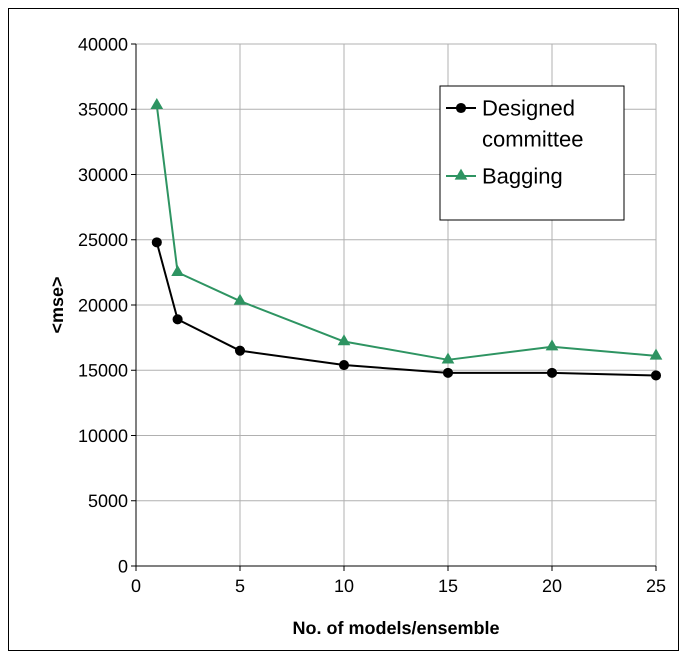 This screenshot has height=659, width=679. Describe the element at coordinates (448, 586) in the screenshot. I see `x-tick-label: 15` at that location.